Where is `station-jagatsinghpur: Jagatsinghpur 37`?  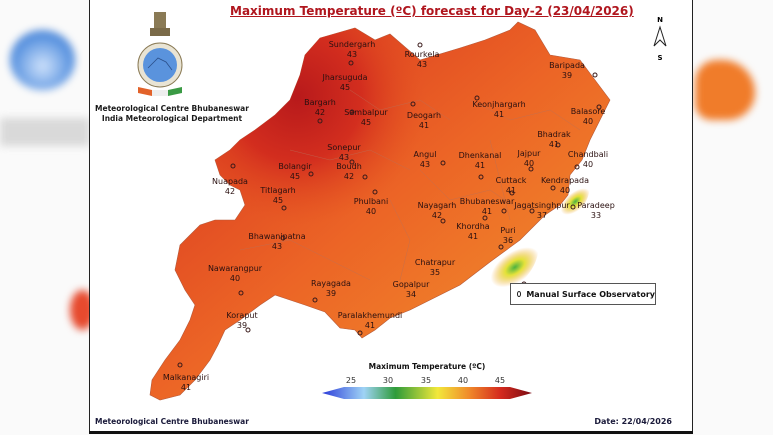
station-jagatsinghpur: Jagatsinghpur 37 is located at coordinates (542, 210).